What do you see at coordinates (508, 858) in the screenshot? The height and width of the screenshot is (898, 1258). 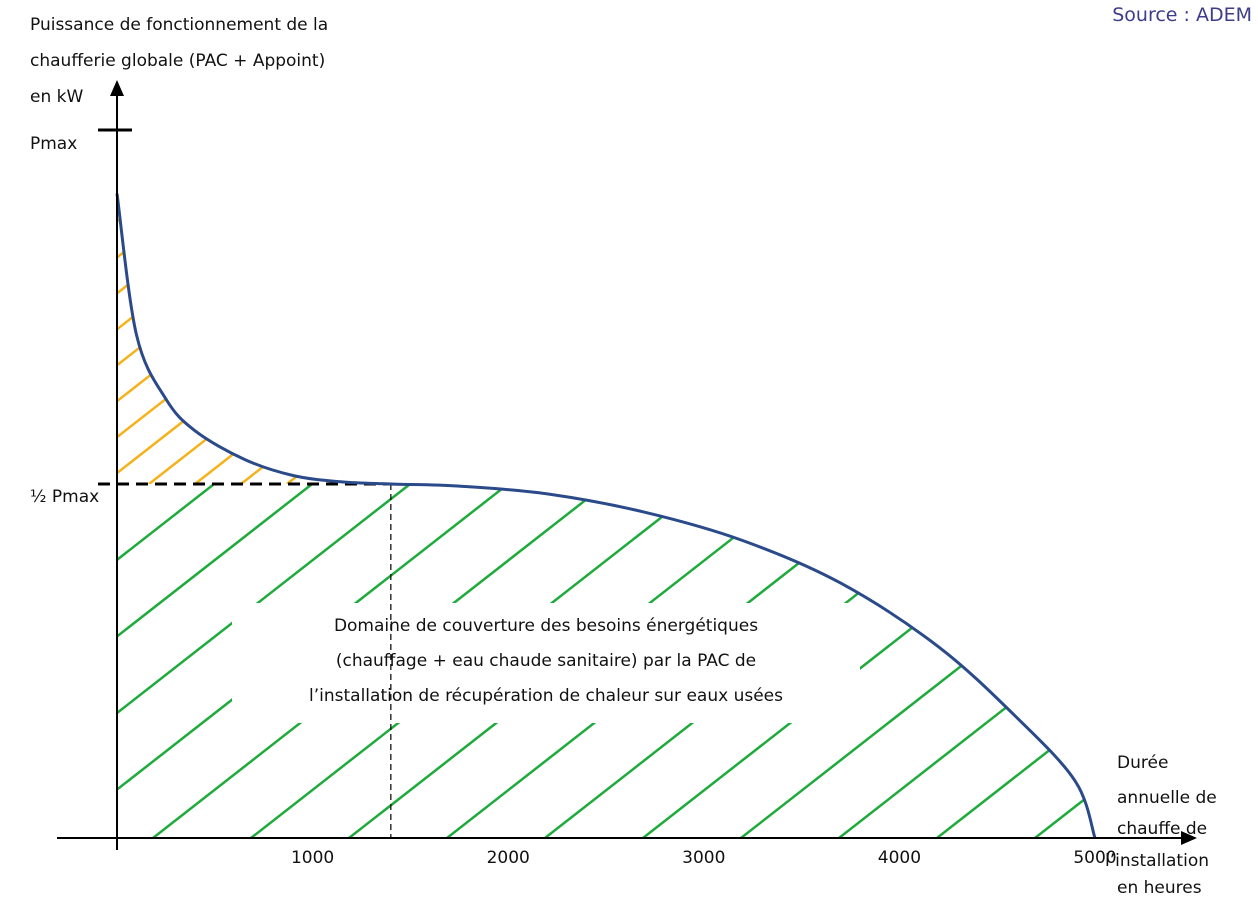 I see `x-tick-label: 2000` at bounding box center [508, 858].